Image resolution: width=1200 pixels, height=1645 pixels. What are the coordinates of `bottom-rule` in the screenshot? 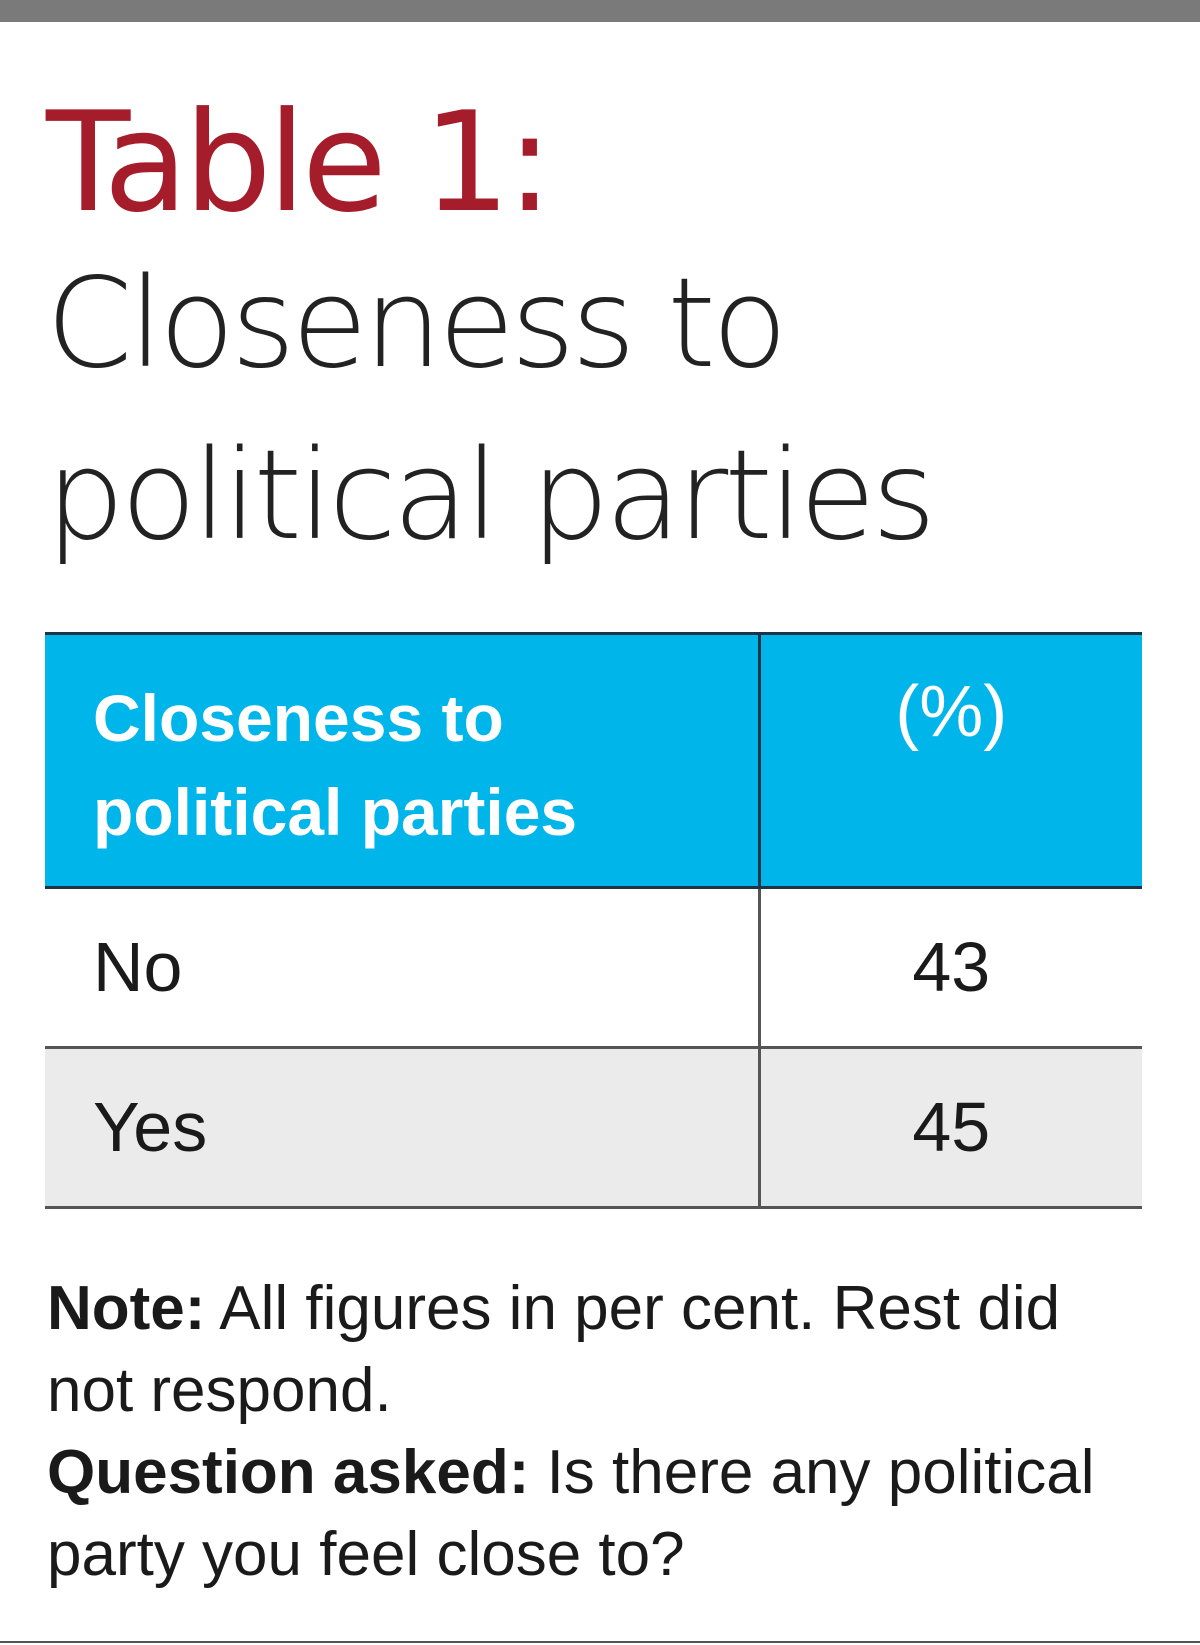 It's located at (600, 1642).